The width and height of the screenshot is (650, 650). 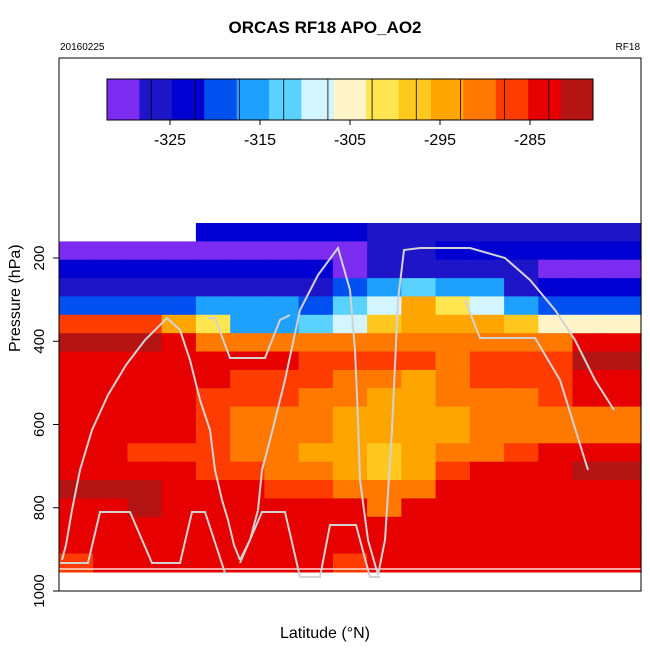 What do you see at coordinates (325, 633) in the screenshot?
I see `x-axis-label: Latitude (°N)` at bounding box center [325, 633].